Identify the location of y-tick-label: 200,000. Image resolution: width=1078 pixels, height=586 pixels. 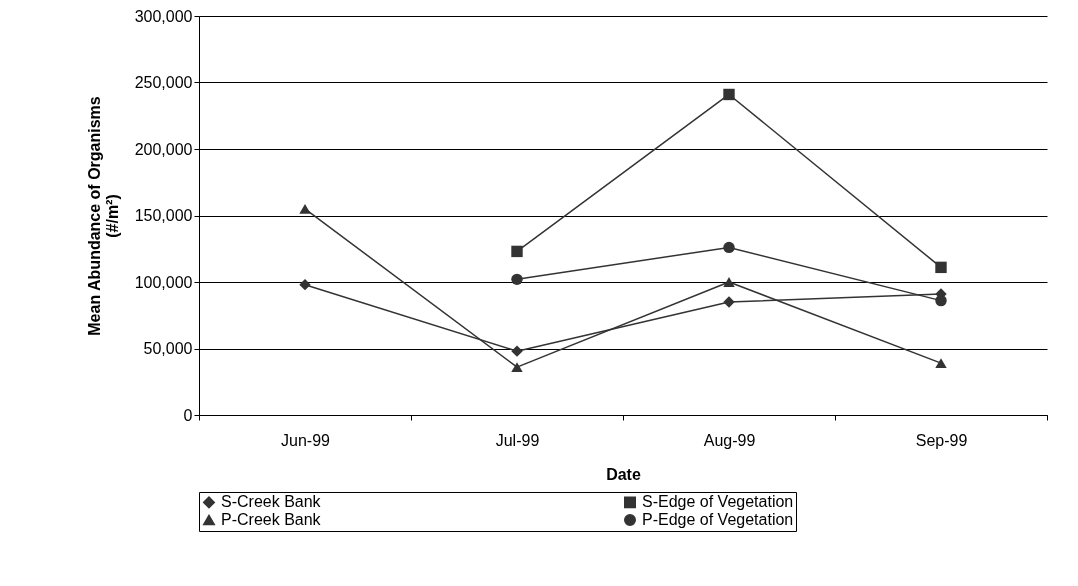
(163, 149).